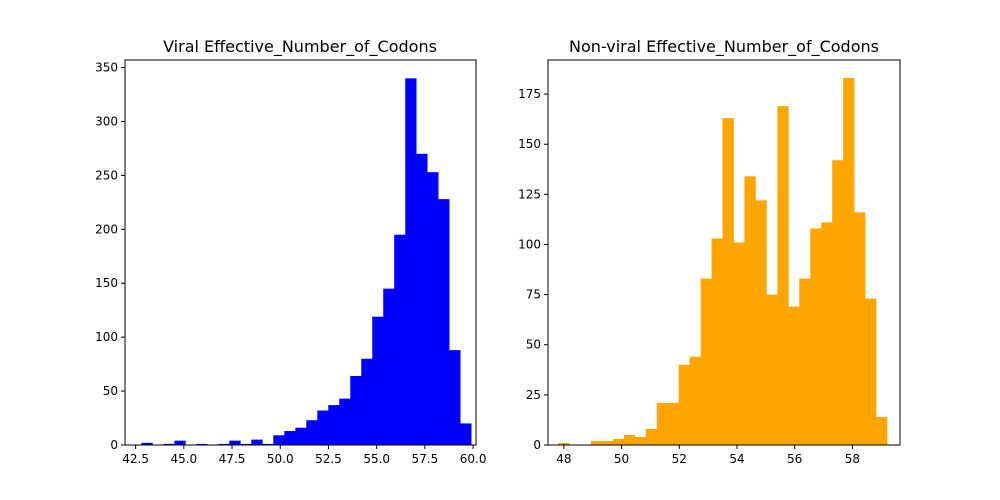 Image resolution: width=1000 pixels, height=500 pixels. What do you see at coordinates (736, 459) in the screenshot?
I see `nonviral-x-tick-label: 54` at bounding box center [736, 459].